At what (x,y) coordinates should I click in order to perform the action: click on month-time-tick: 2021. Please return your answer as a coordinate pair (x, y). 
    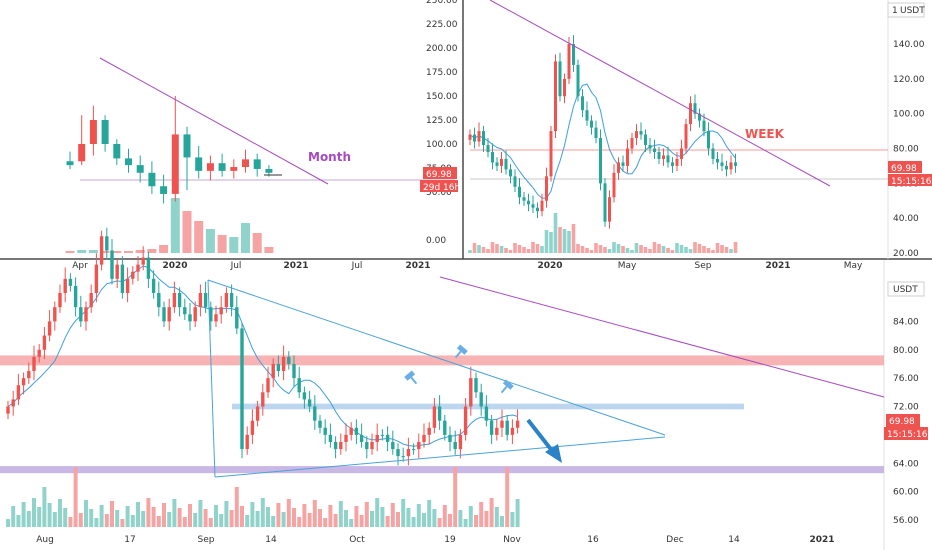
    Looking at the image, I should click on (295, 266).